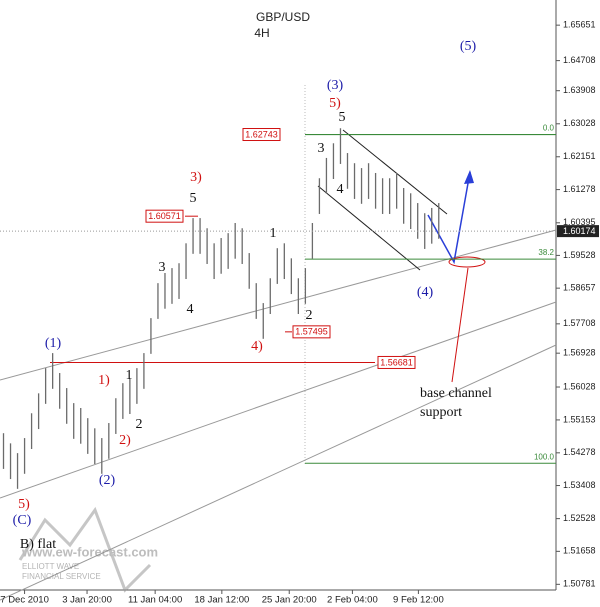  What do you see at coordinates (261, 33) in the screenshot?
I see `chart-subtitle: 4H` at bounding box center [261, 33].